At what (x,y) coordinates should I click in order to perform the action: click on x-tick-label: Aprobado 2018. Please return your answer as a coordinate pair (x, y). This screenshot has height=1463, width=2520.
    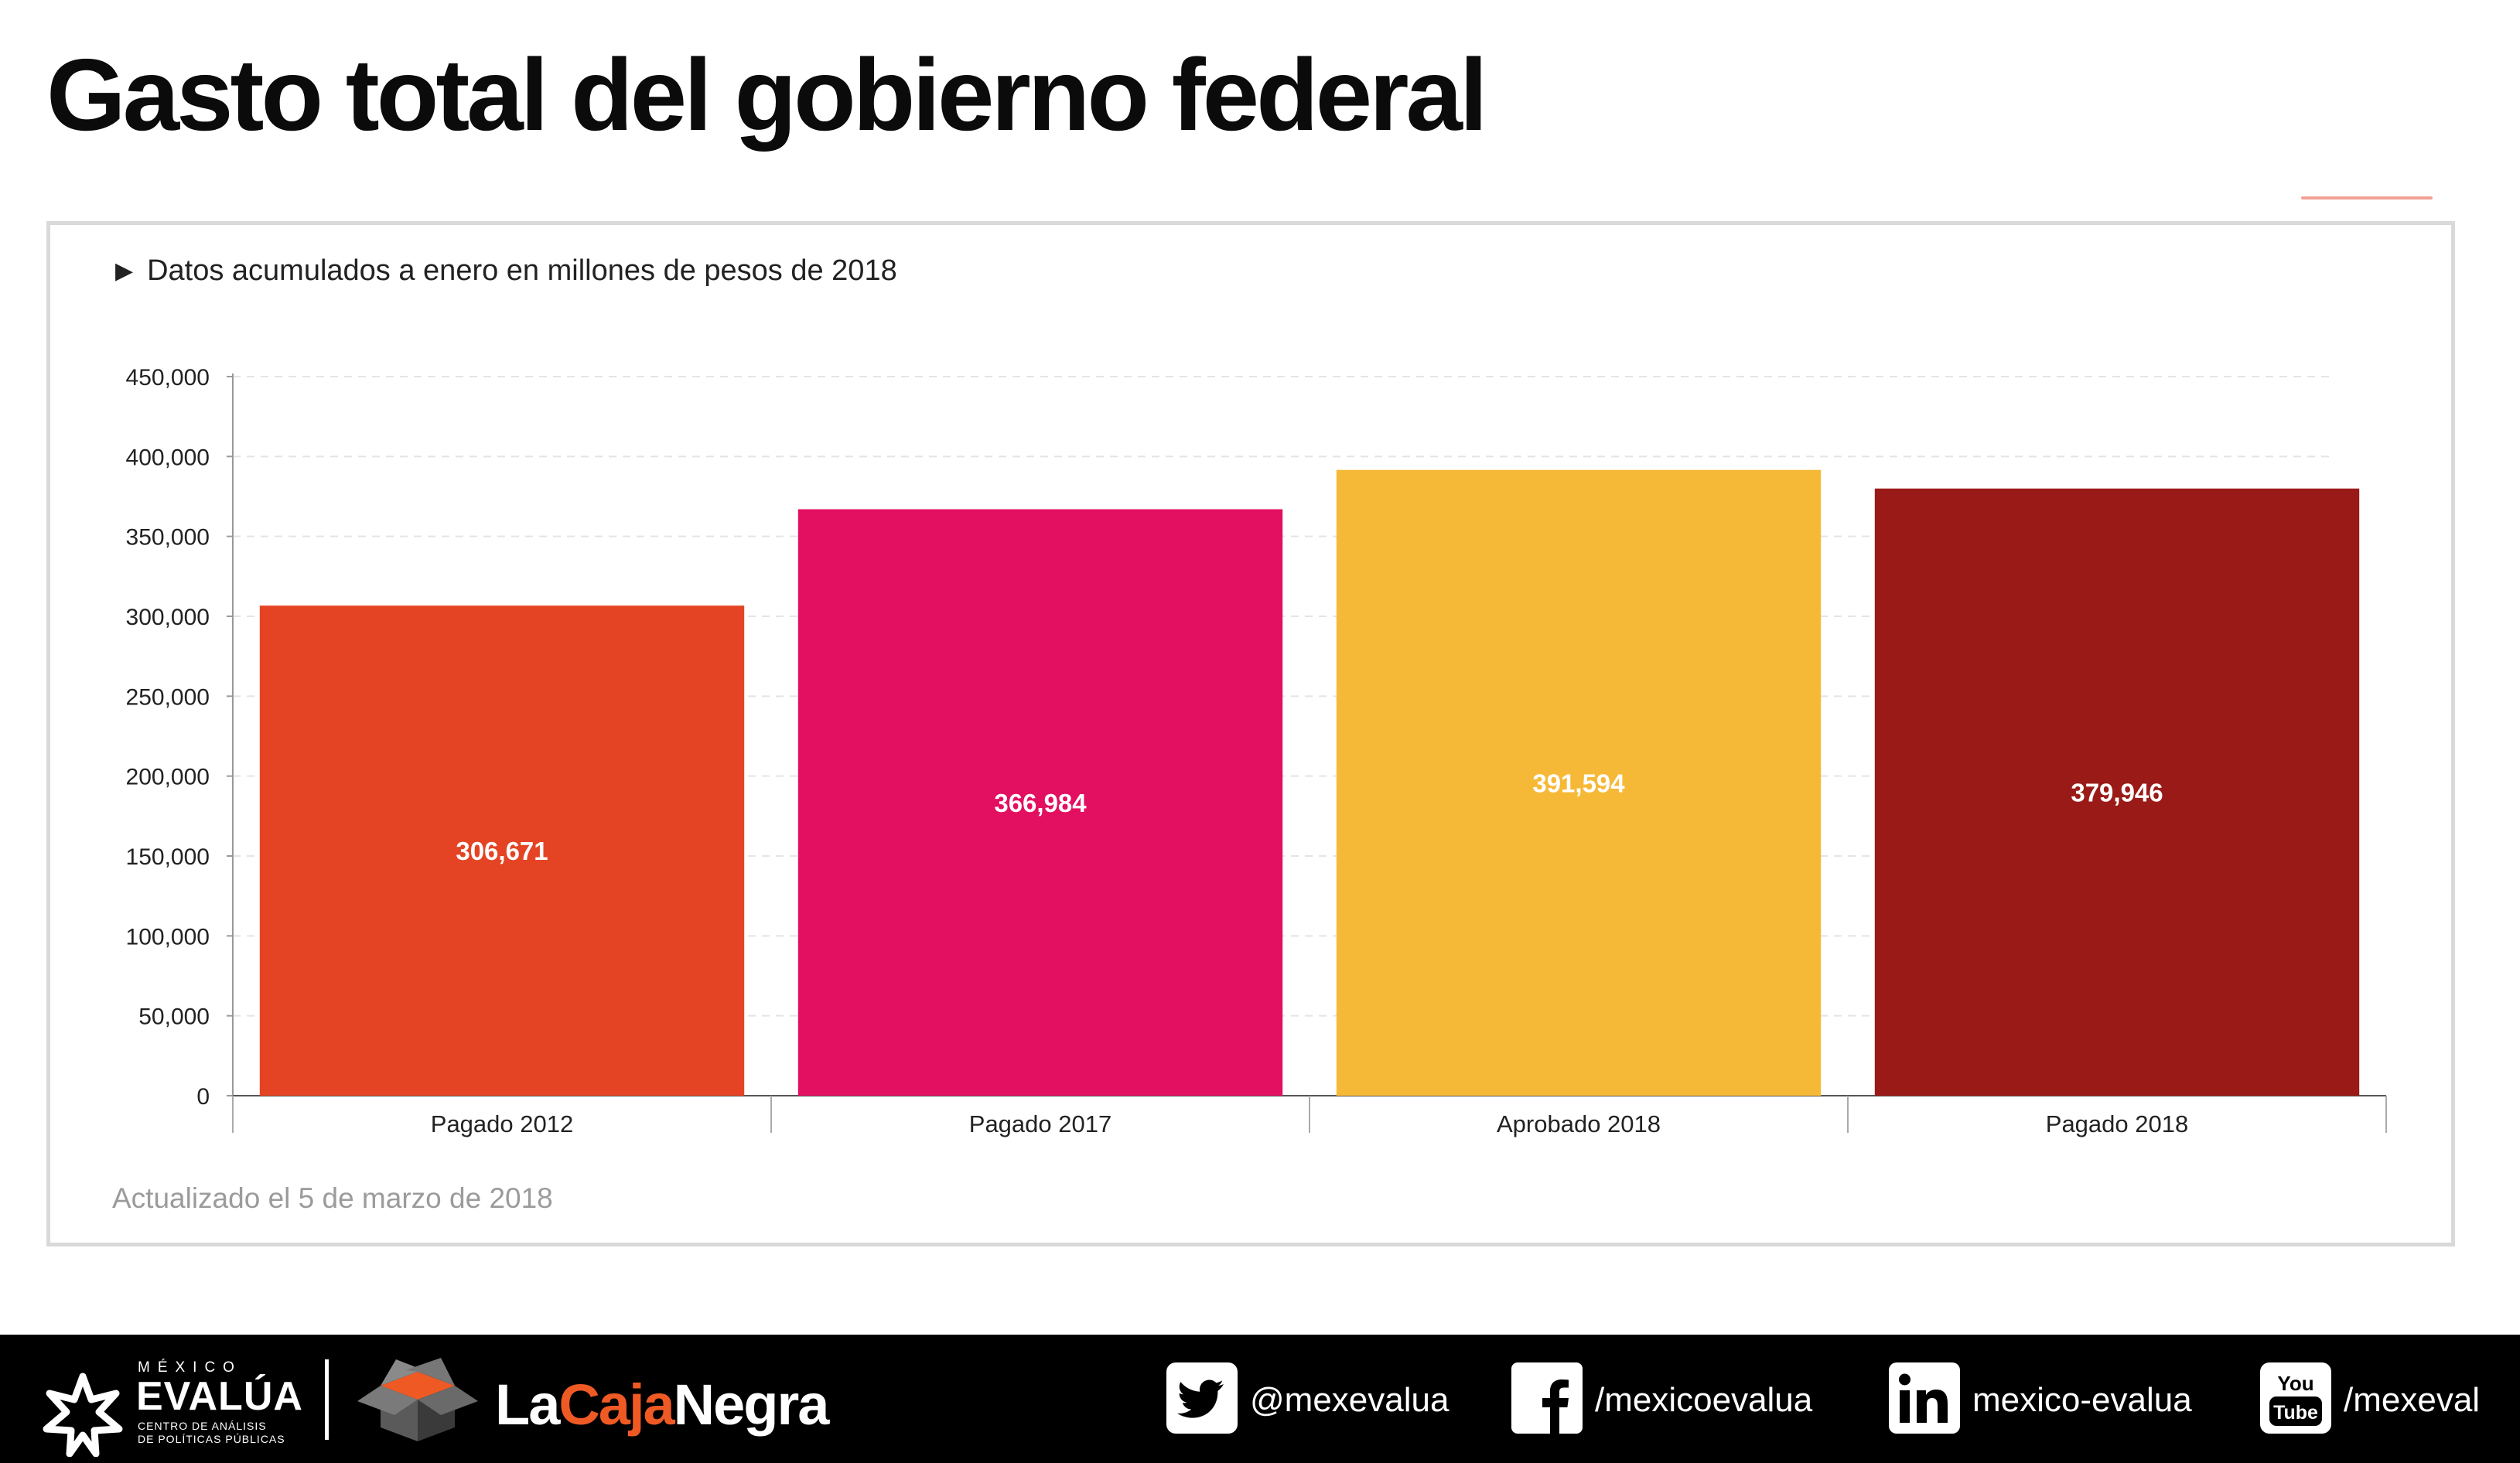
    Looking at the image, I should click on (1579, 1123).